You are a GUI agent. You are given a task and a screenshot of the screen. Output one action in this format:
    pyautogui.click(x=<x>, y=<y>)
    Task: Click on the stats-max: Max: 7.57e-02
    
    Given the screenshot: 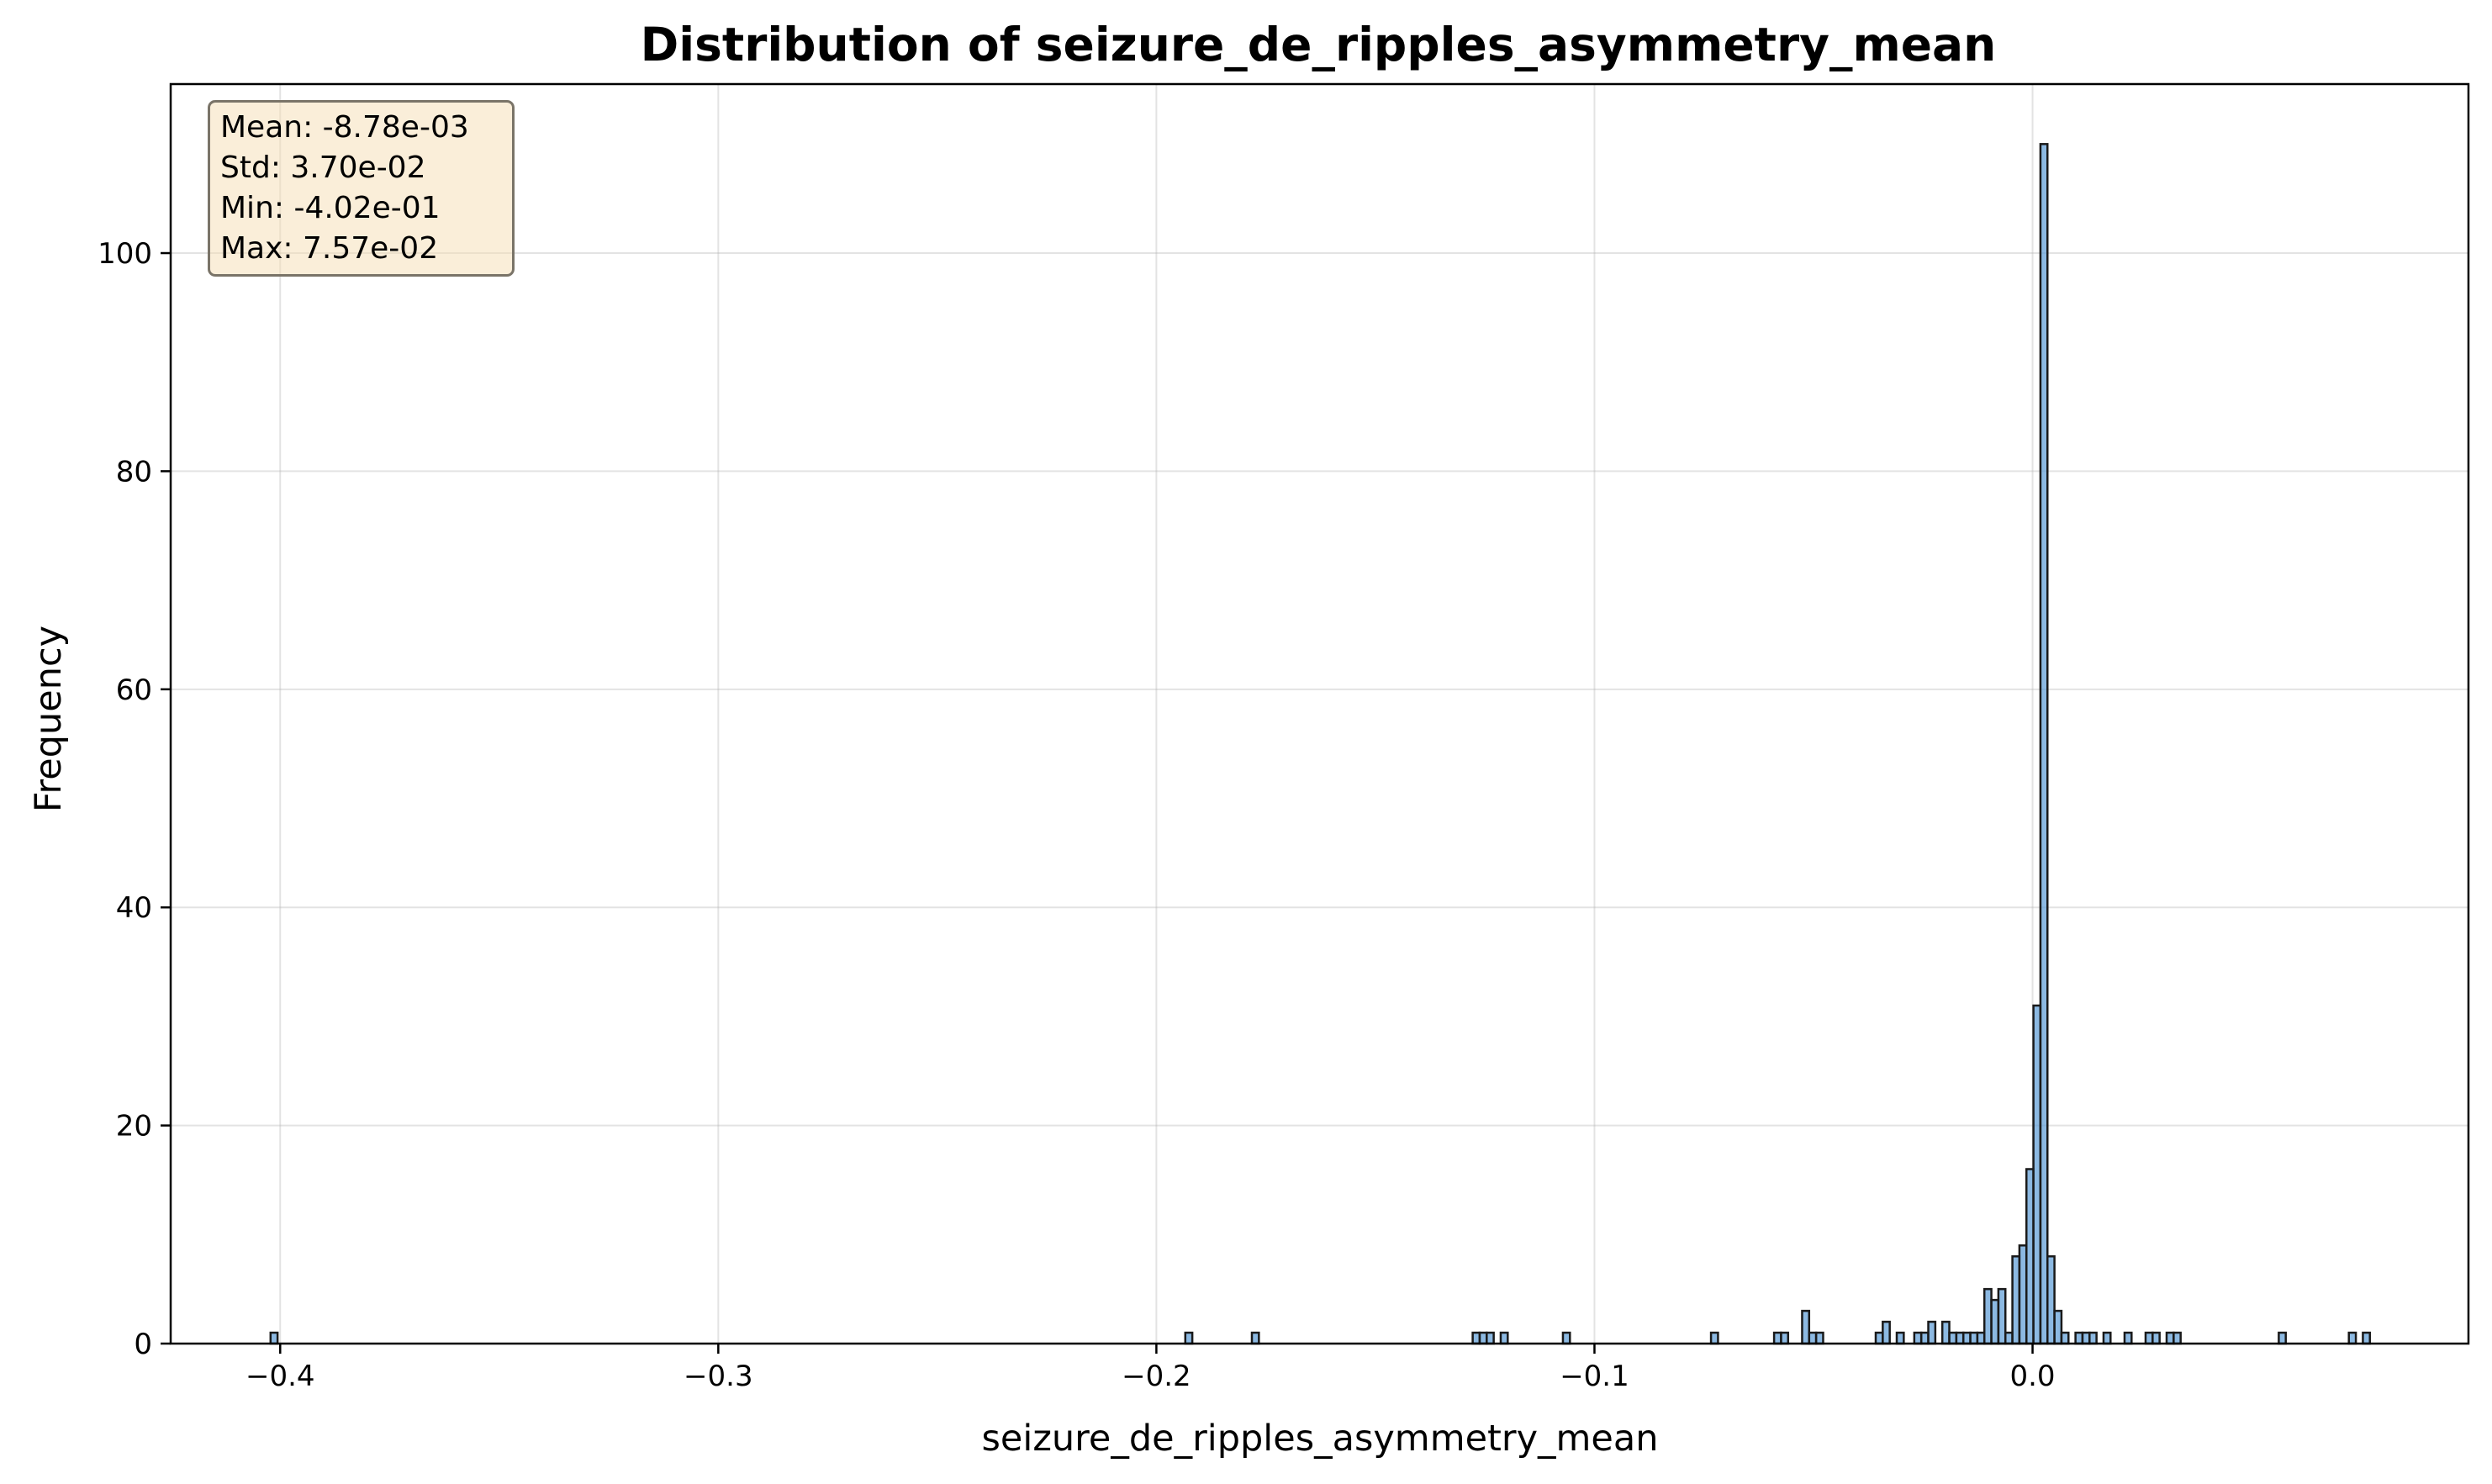 What is the action you would take?
    pyautogui.click(x=329, y=248)
    